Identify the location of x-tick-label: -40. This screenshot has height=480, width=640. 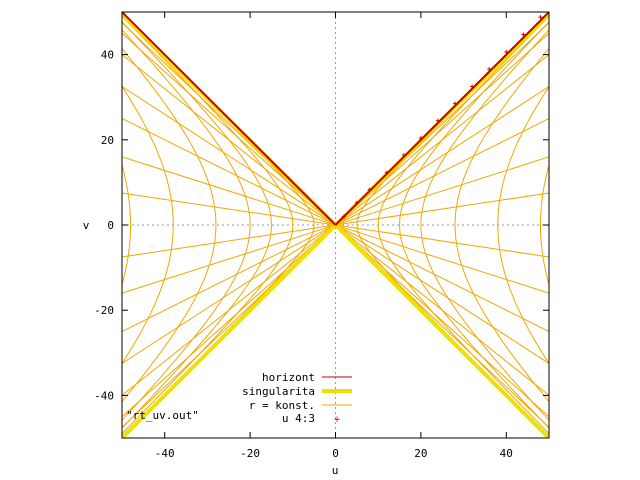
(165, 453).